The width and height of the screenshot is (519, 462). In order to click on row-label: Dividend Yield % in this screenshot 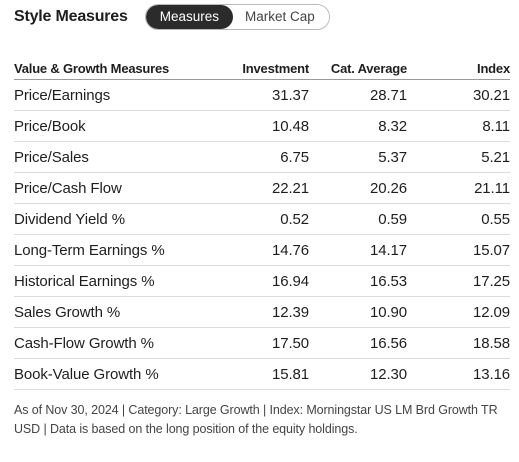, I will do `click(109, 219)`.